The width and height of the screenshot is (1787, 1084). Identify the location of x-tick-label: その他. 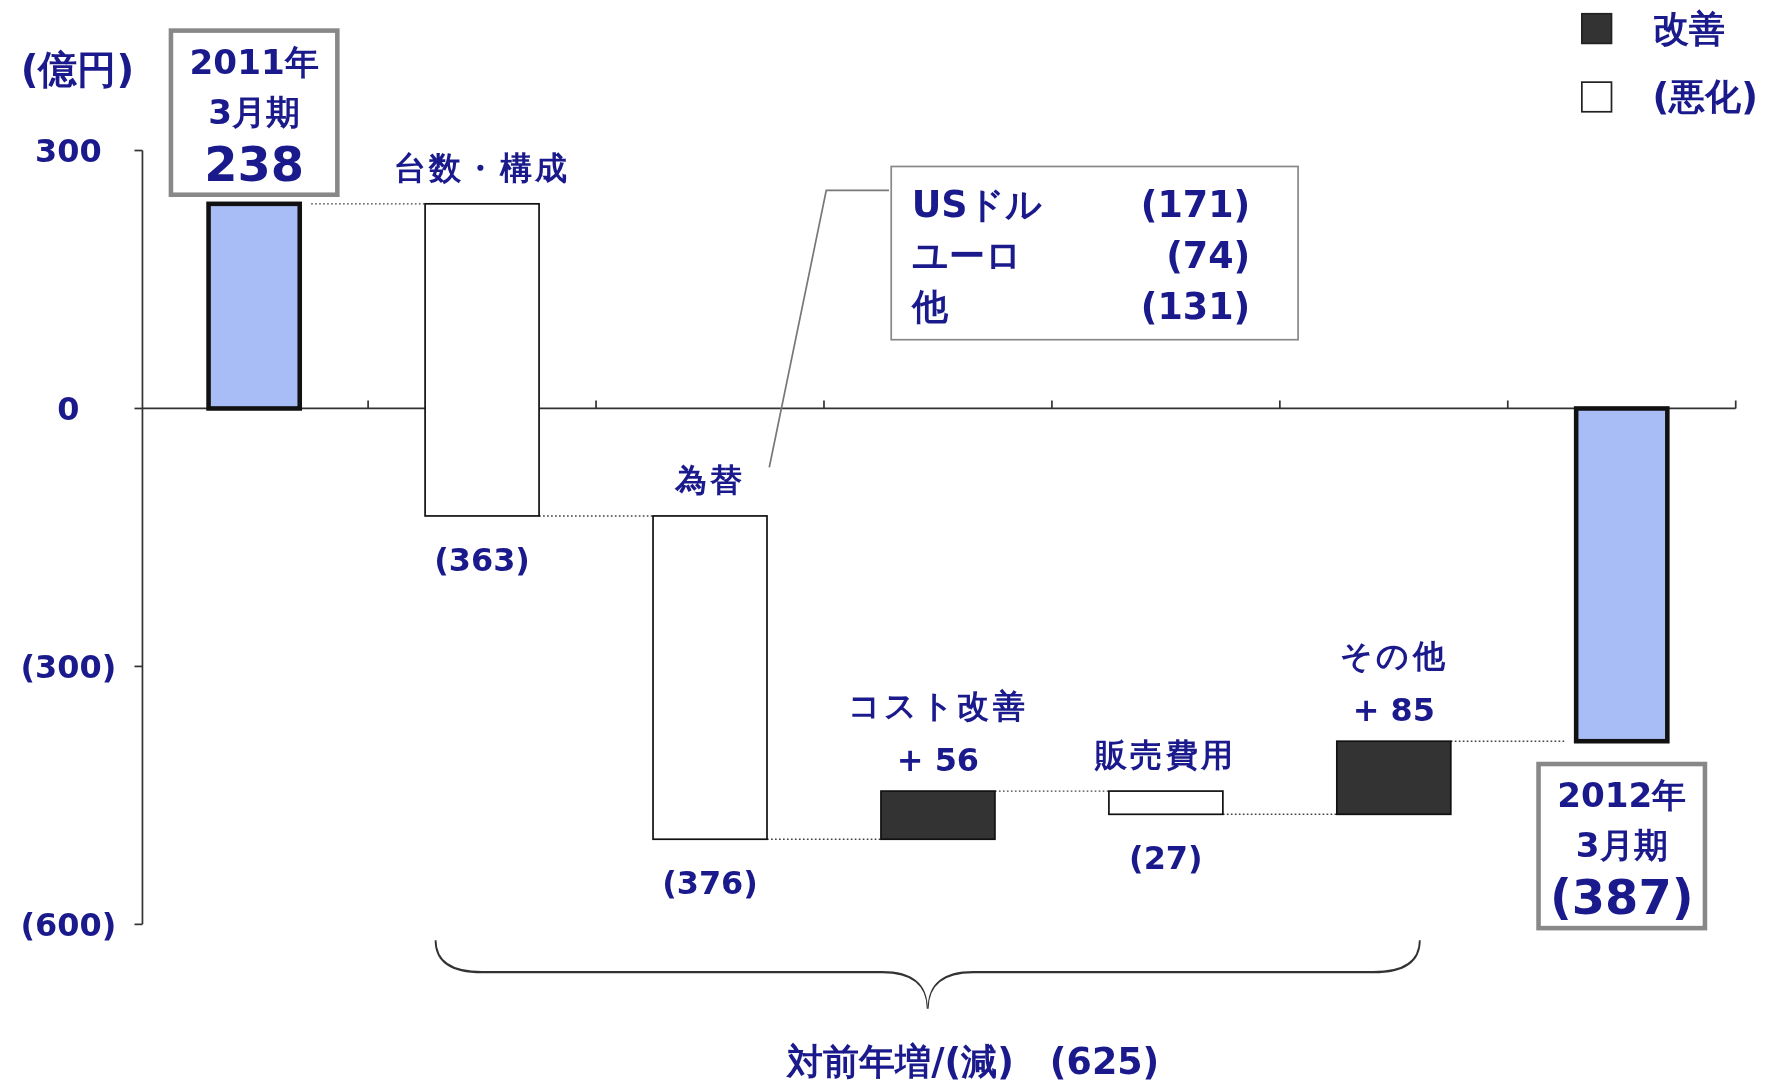
(1393, 656).